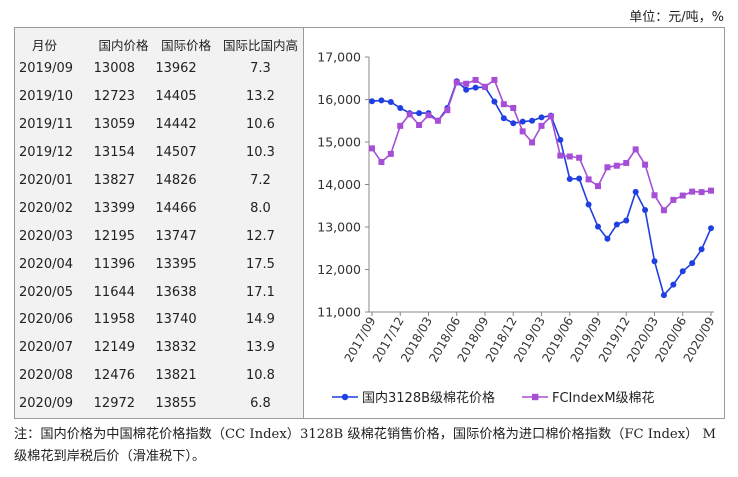  Describe the element at coordinates (260, 153) in the screenshot. I see `cell-difference: 10.3` at that location.